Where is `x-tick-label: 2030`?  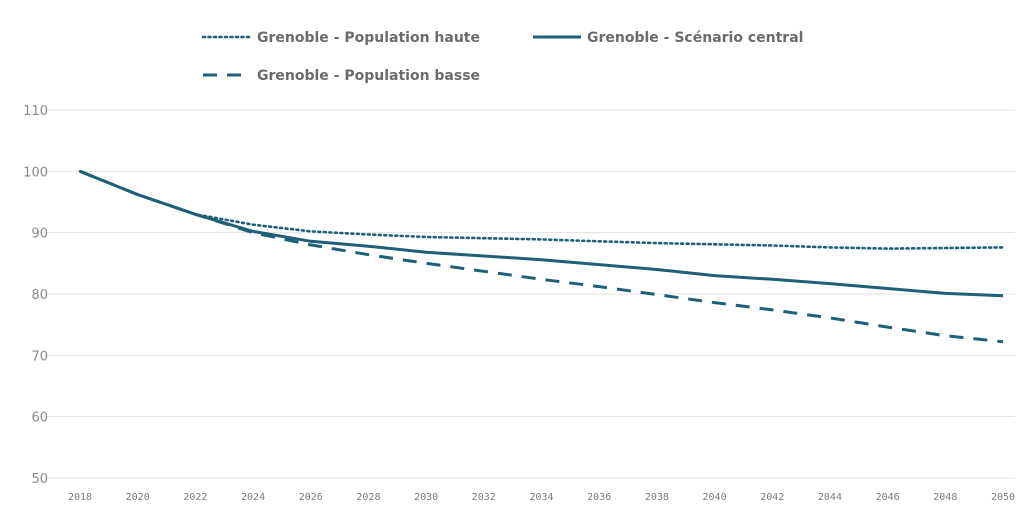
x-tick-label: 2030 is located at coordinates (426, 497).